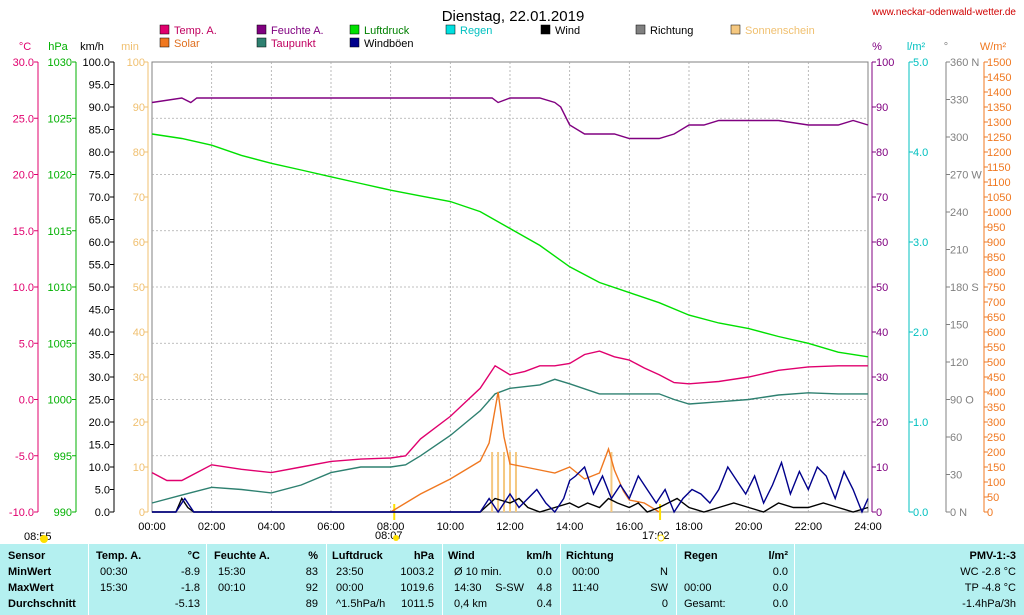  Describe the element at coordinates (920, 423) in the screenshot. I see `rain-axis-tick: 1.0` at that location.